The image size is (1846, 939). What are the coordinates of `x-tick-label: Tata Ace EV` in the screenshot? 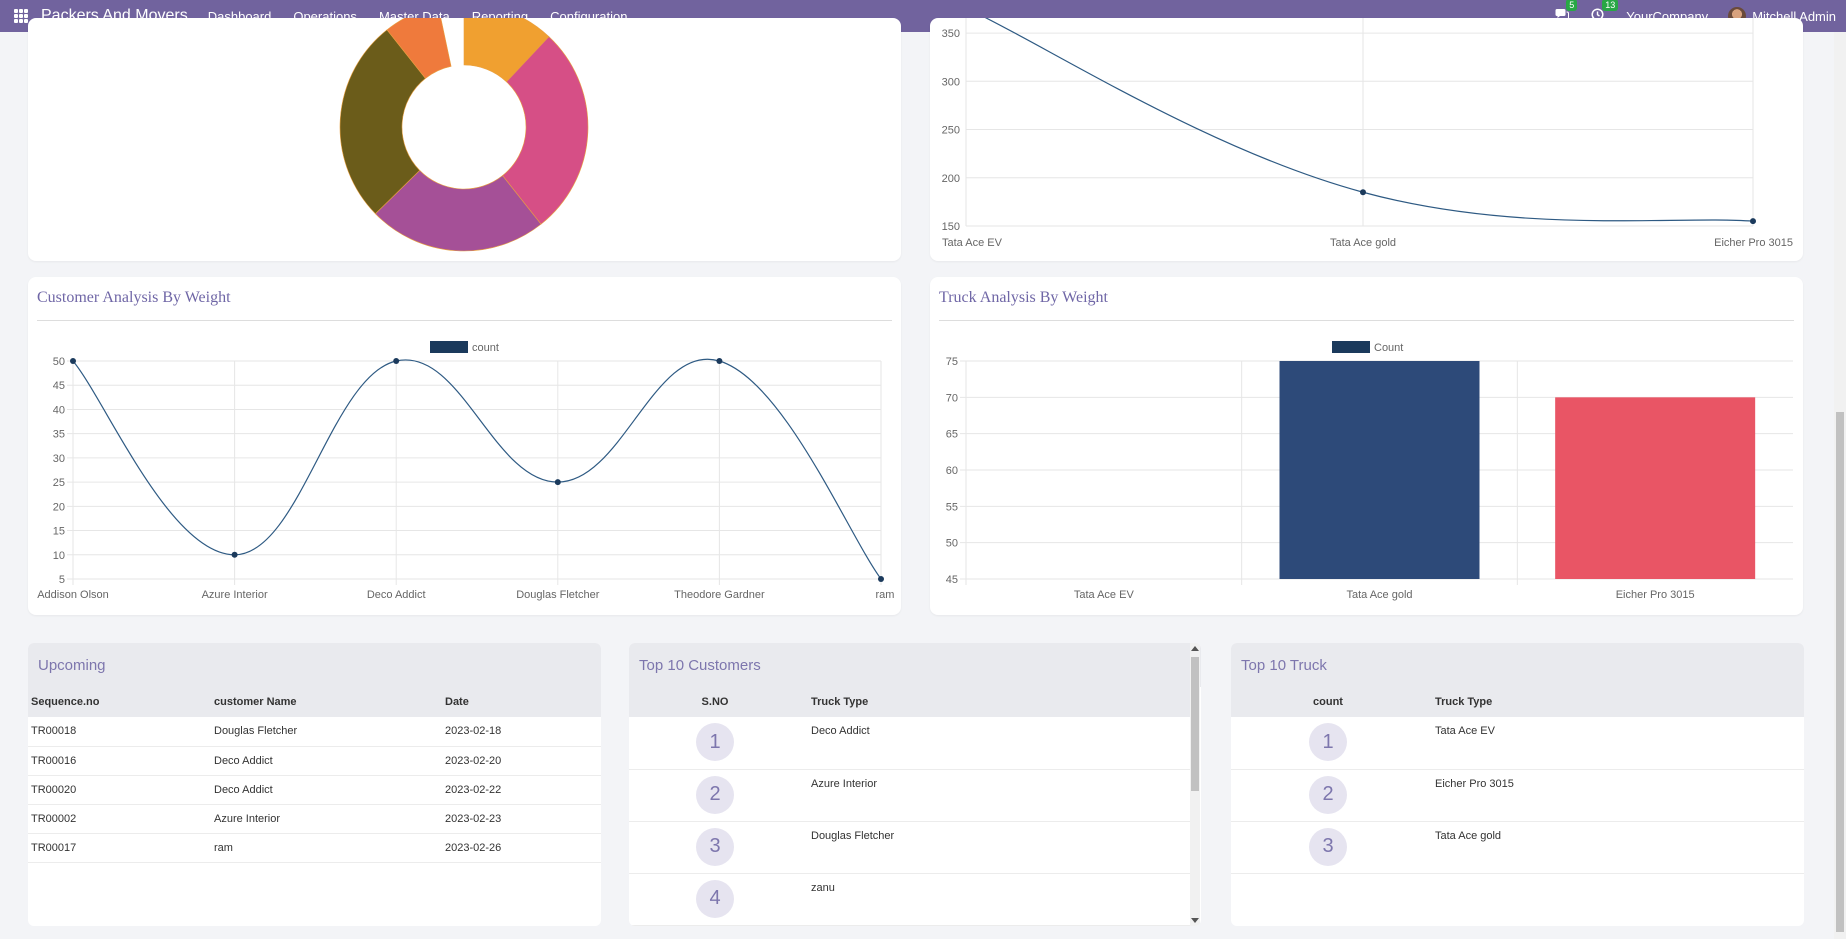 It's located at (1104, 595).